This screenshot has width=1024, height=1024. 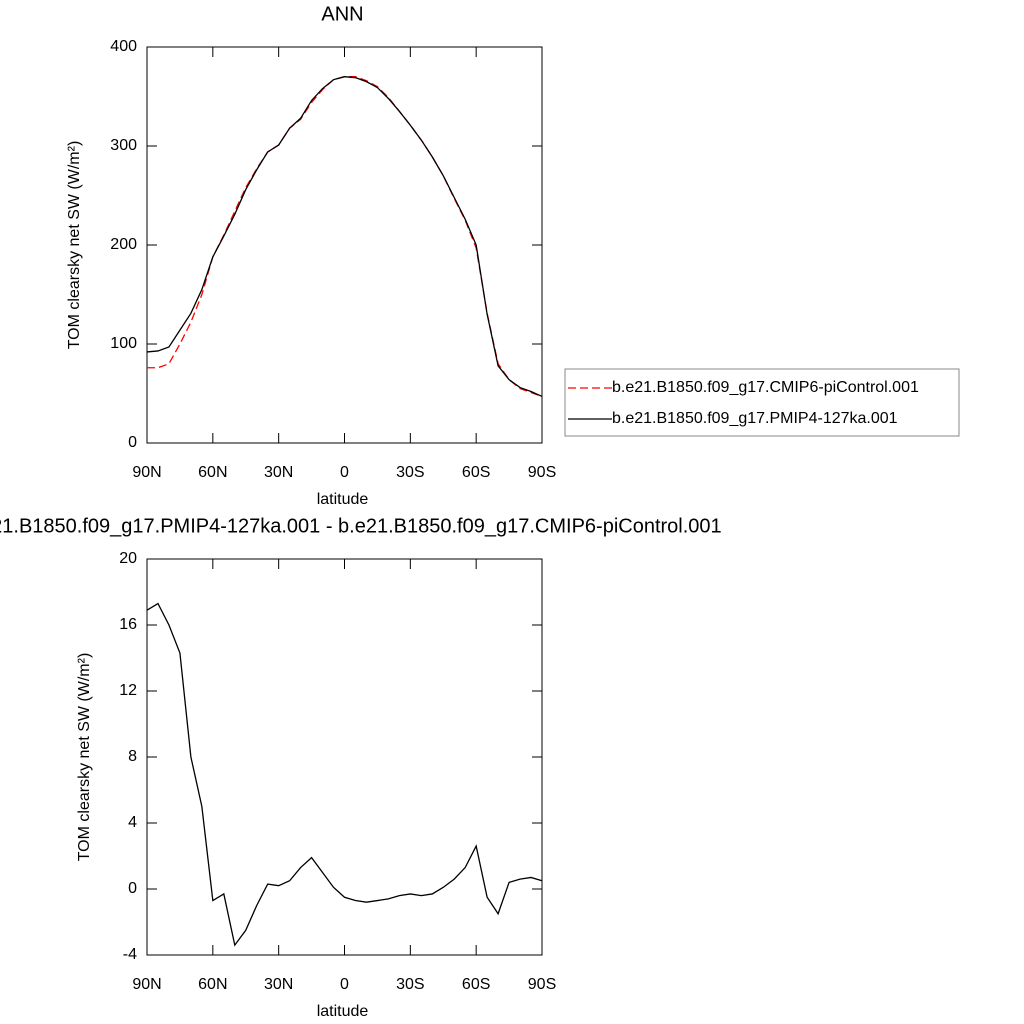 What do you see at coordinates (128, 558) in the screenshot?
I see `y-tick-label: 20` at bounding box center [128, 558].